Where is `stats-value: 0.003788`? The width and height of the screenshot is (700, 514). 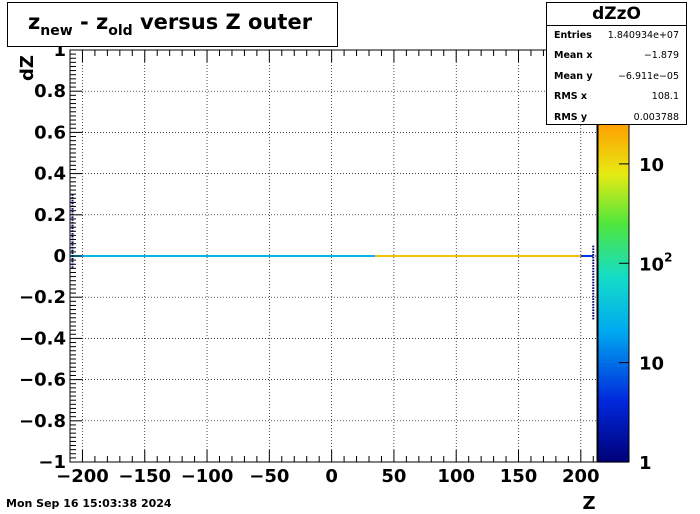 stats-value: 0.003788 is located at coordinates (656, 117).